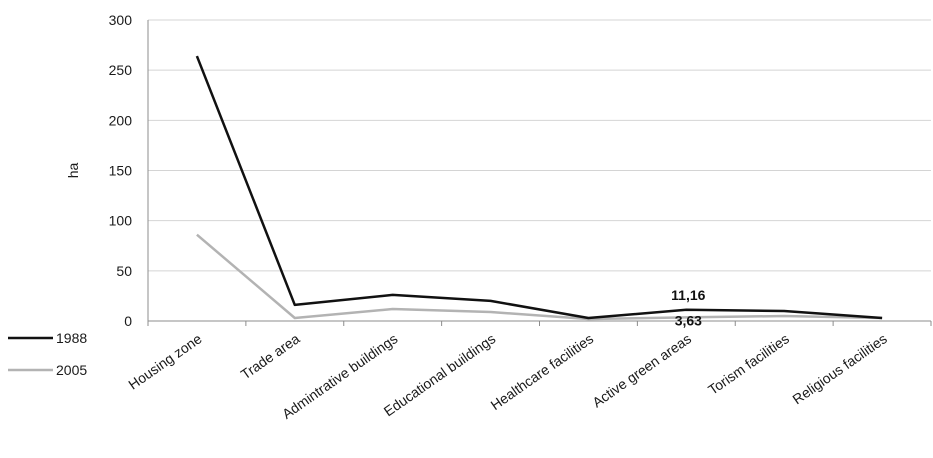 The height and width of the screenshot is (458, 933). What do you see at coordinates (71, 338) in the screenshot?
I see `legend-label: 1988` at bounding box center [71, 338].